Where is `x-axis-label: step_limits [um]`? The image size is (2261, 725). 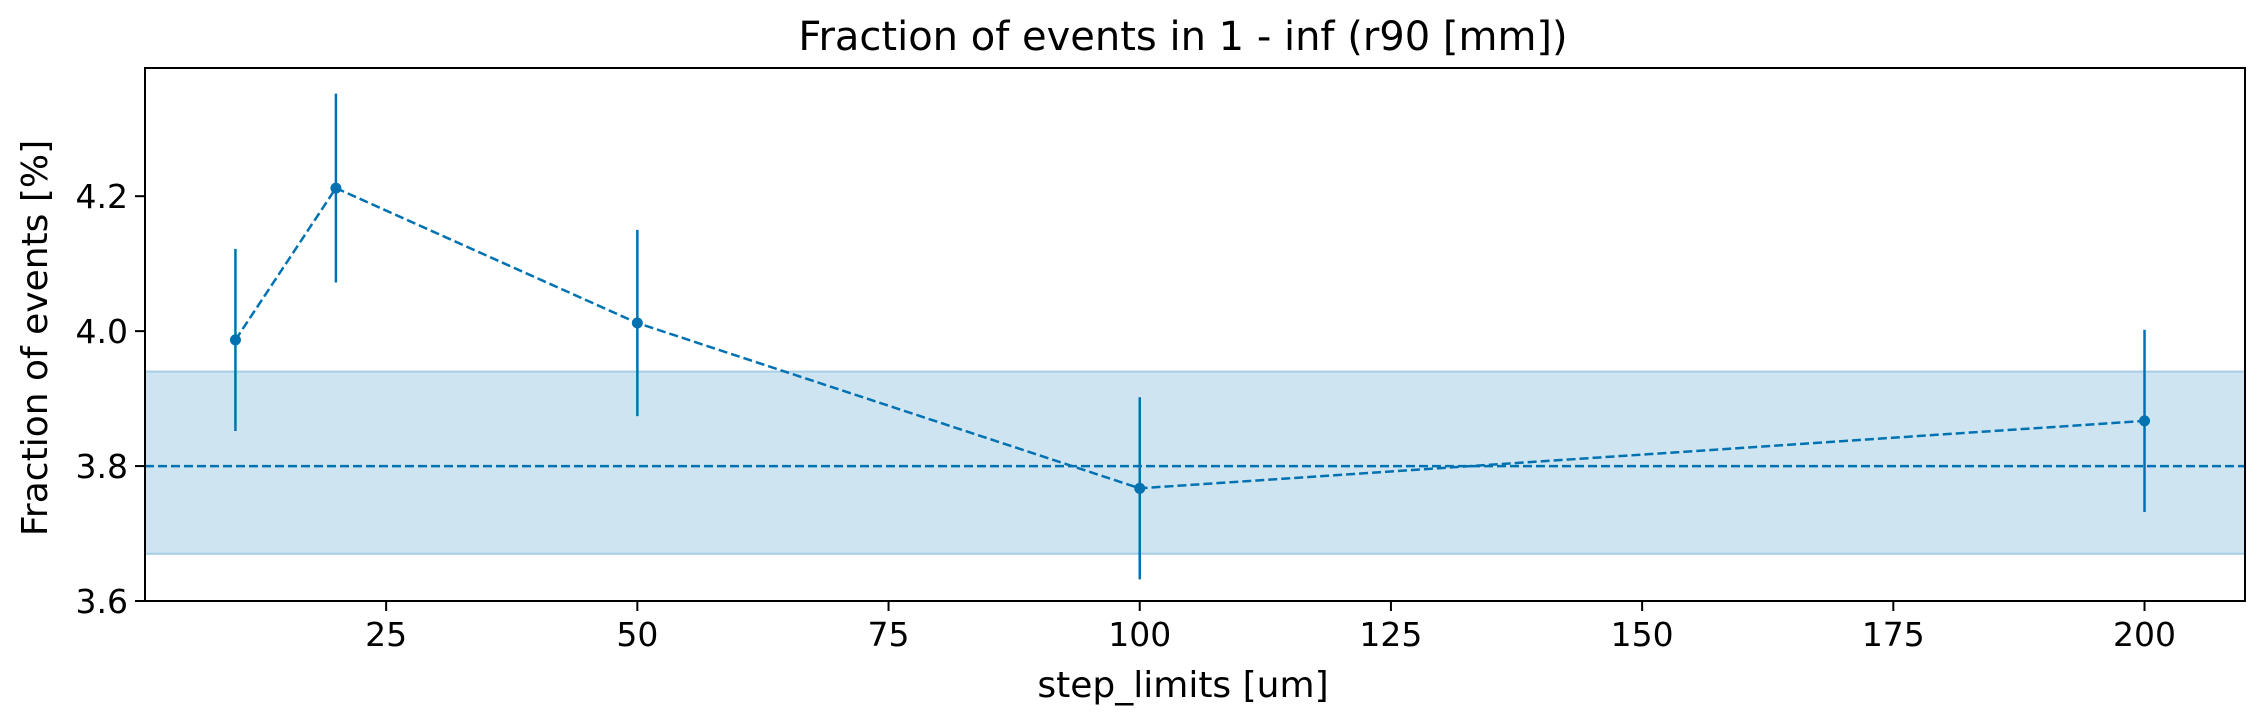
x-axis-label: step_limits [um] is located at coordinates (1182, 685).